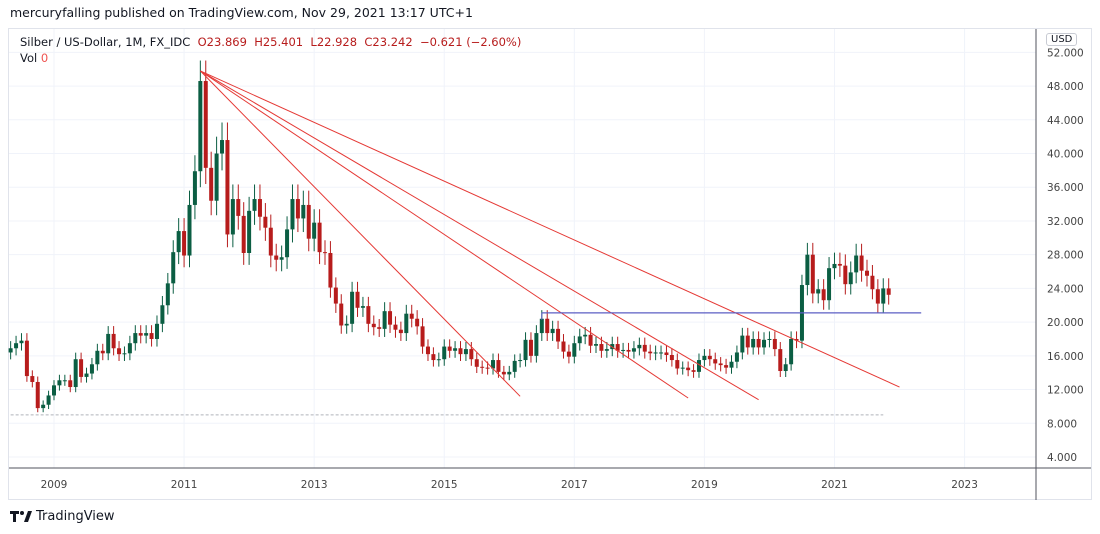 This screenshot has width=1100, height=534. What do you see at coordinates (1062, 39) in the screenshot?
I see `currency-badge: USD` at bounding box center [1062, 39].